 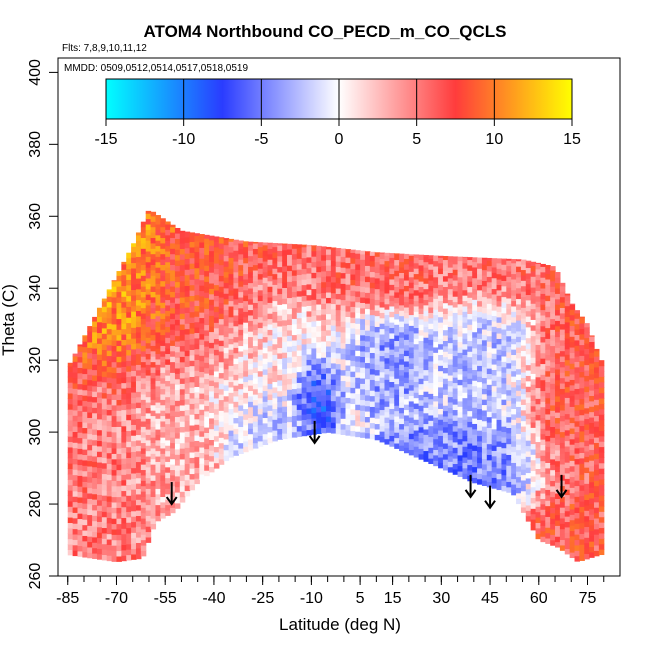 What do you see at coordinates (35, 216) in the screenshot?
I see `y-tick-label: 360` at bounding box center [35, 216].